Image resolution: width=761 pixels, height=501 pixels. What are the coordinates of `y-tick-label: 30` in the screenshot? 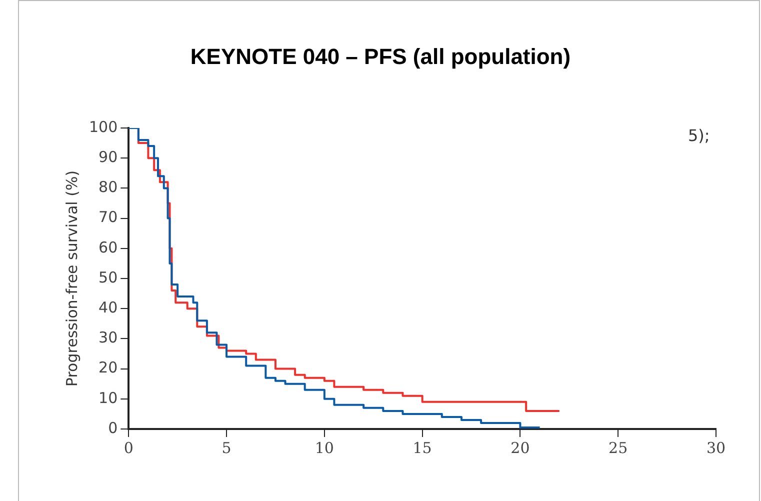 It's located at (108, 337).